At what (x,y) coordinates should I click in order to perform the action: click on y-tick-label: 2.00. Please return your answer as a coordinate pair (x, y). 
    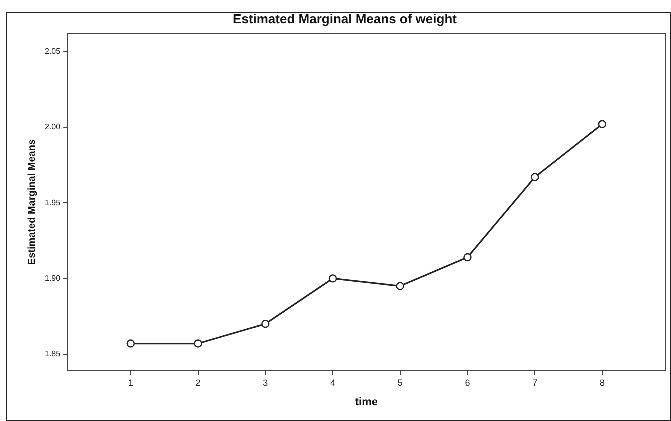
    Looking at the image, I should click on (53, 127).